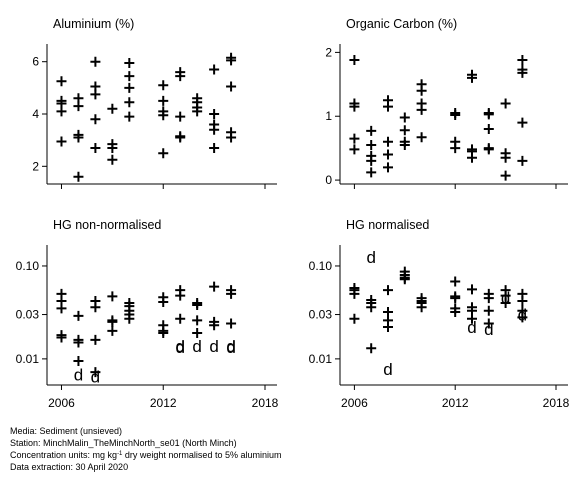 The image size is (580, 480). What do you see at coordinates (556, 403) in the screenshot?
I see `x-tick-label: 2018` at bounding box center [556, 403].